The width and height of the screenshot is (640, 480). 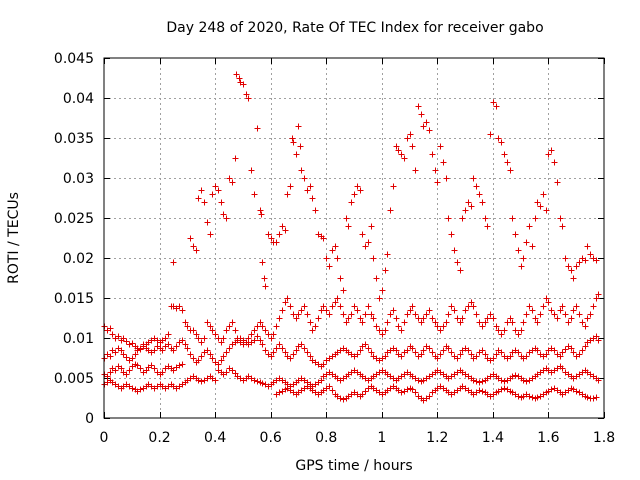 What do you see at coordinates (78, 259) in the screenshot?
I see `y-tick-label: 0.02` at bounding box center [78, 259].